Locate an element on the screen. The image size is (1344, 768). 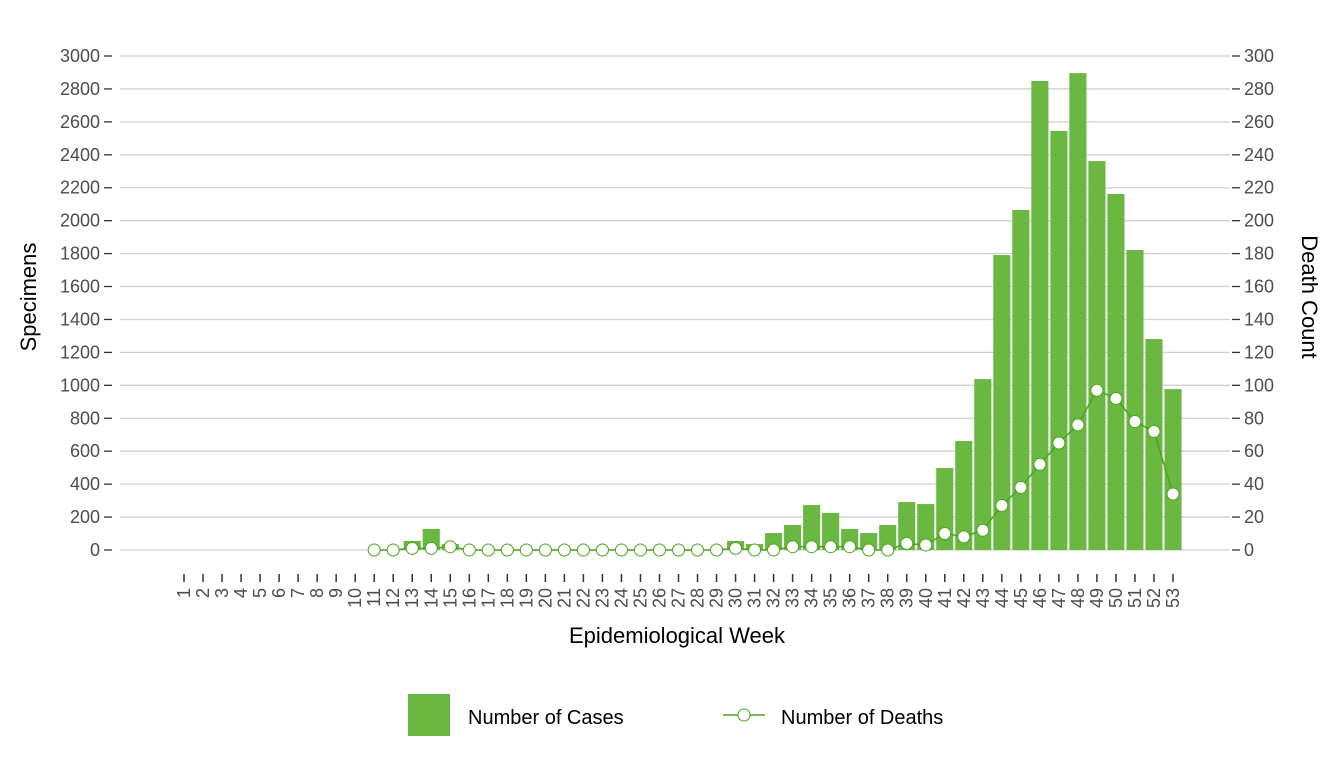
y2-tick-label: 20 is located at coordinates (1254, 517).